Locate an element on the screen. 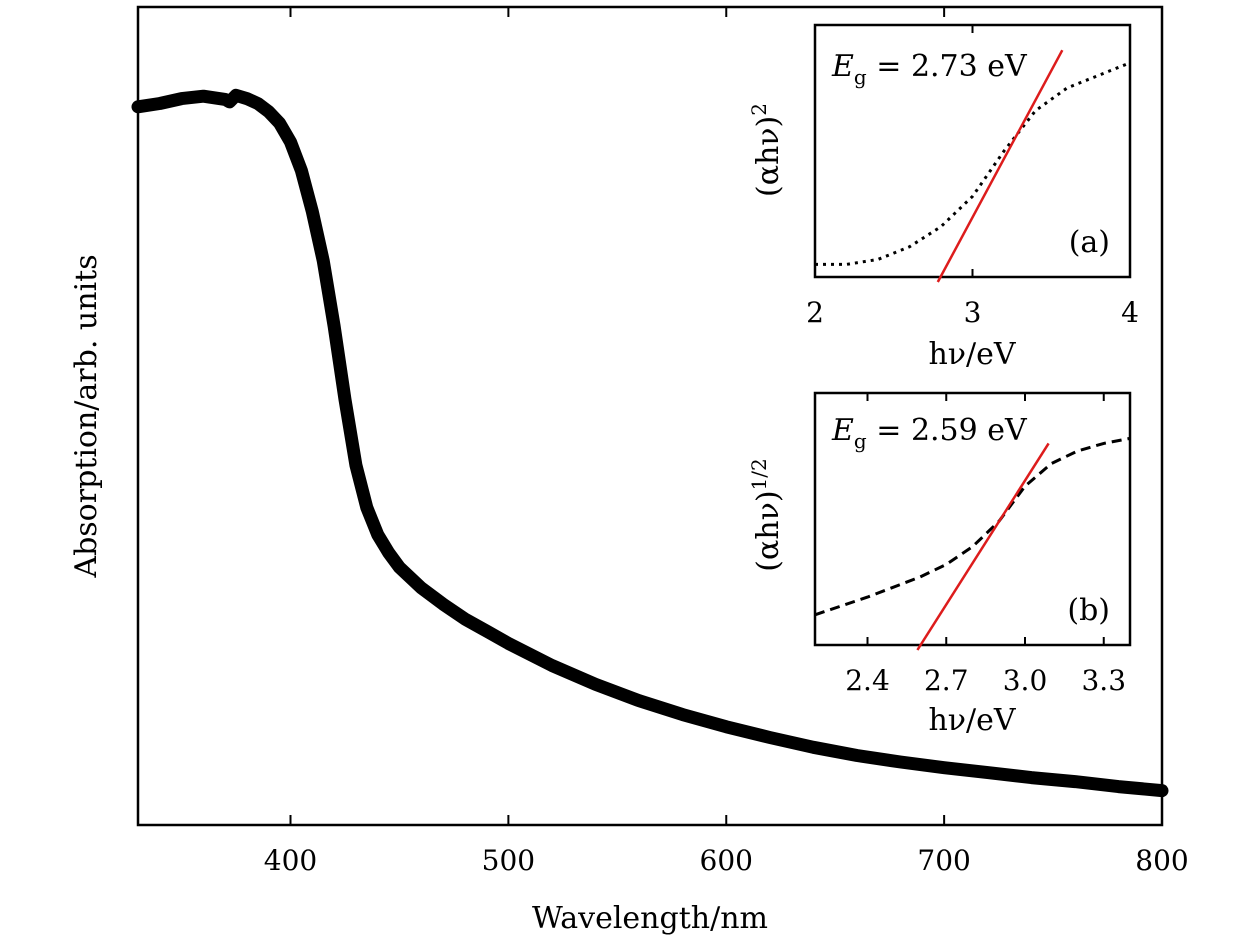 Image resolution: width=1260 pixels, height=945 pixels. main-x-tick-label: 600 is located at coordinates (726, 860).